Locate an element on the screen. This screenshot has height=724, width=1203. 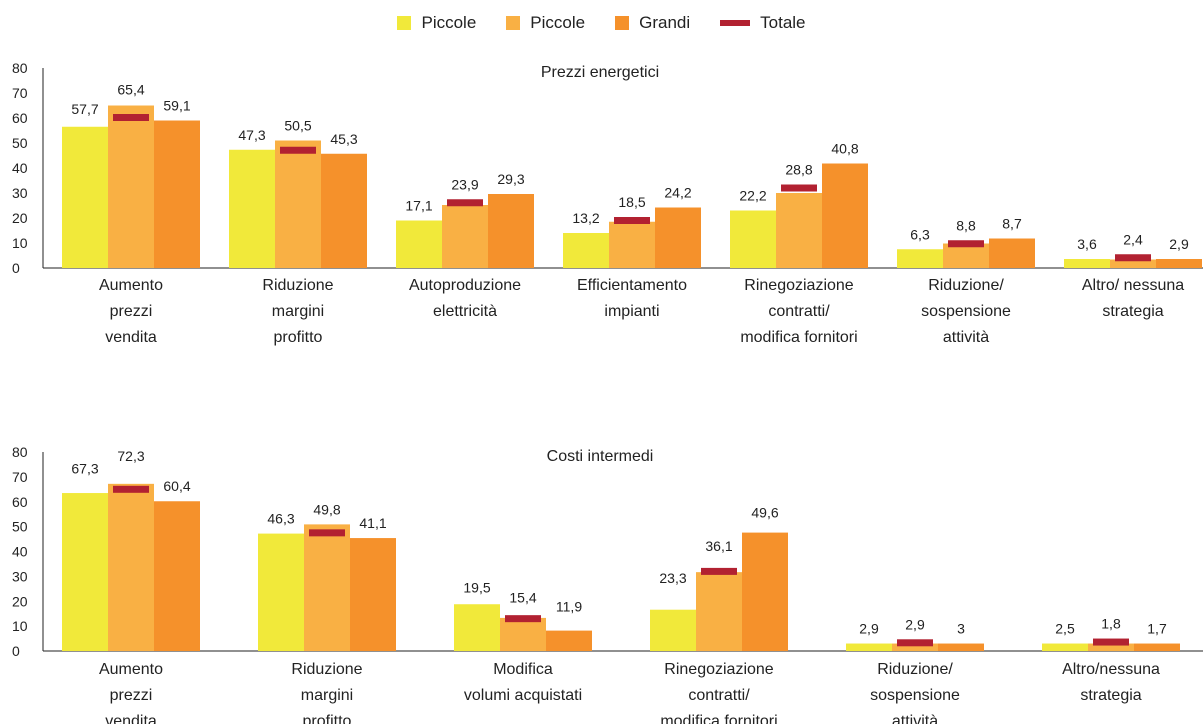
category-label: Riduzione/ is located at coordinates (915, 669).